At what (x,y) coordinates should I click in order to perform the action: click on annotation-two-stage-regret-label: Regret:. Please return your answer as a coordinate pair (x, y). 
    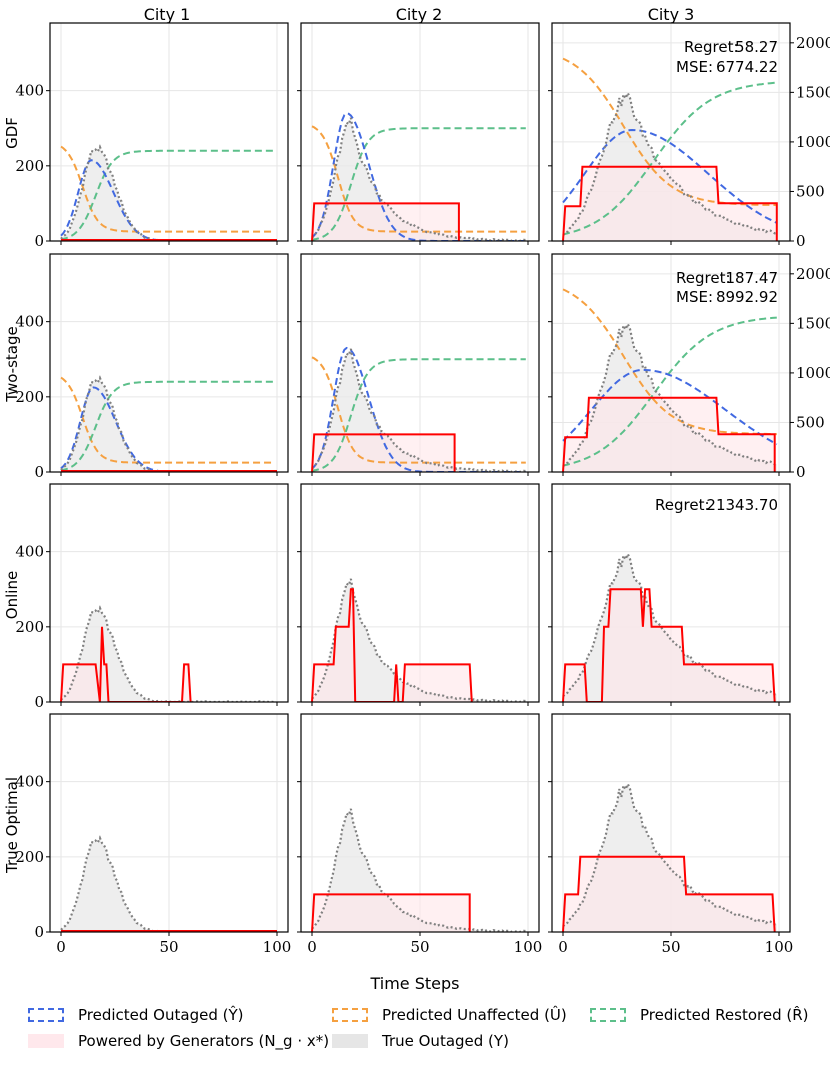
    Looking at the image, I should click on (703, 278).